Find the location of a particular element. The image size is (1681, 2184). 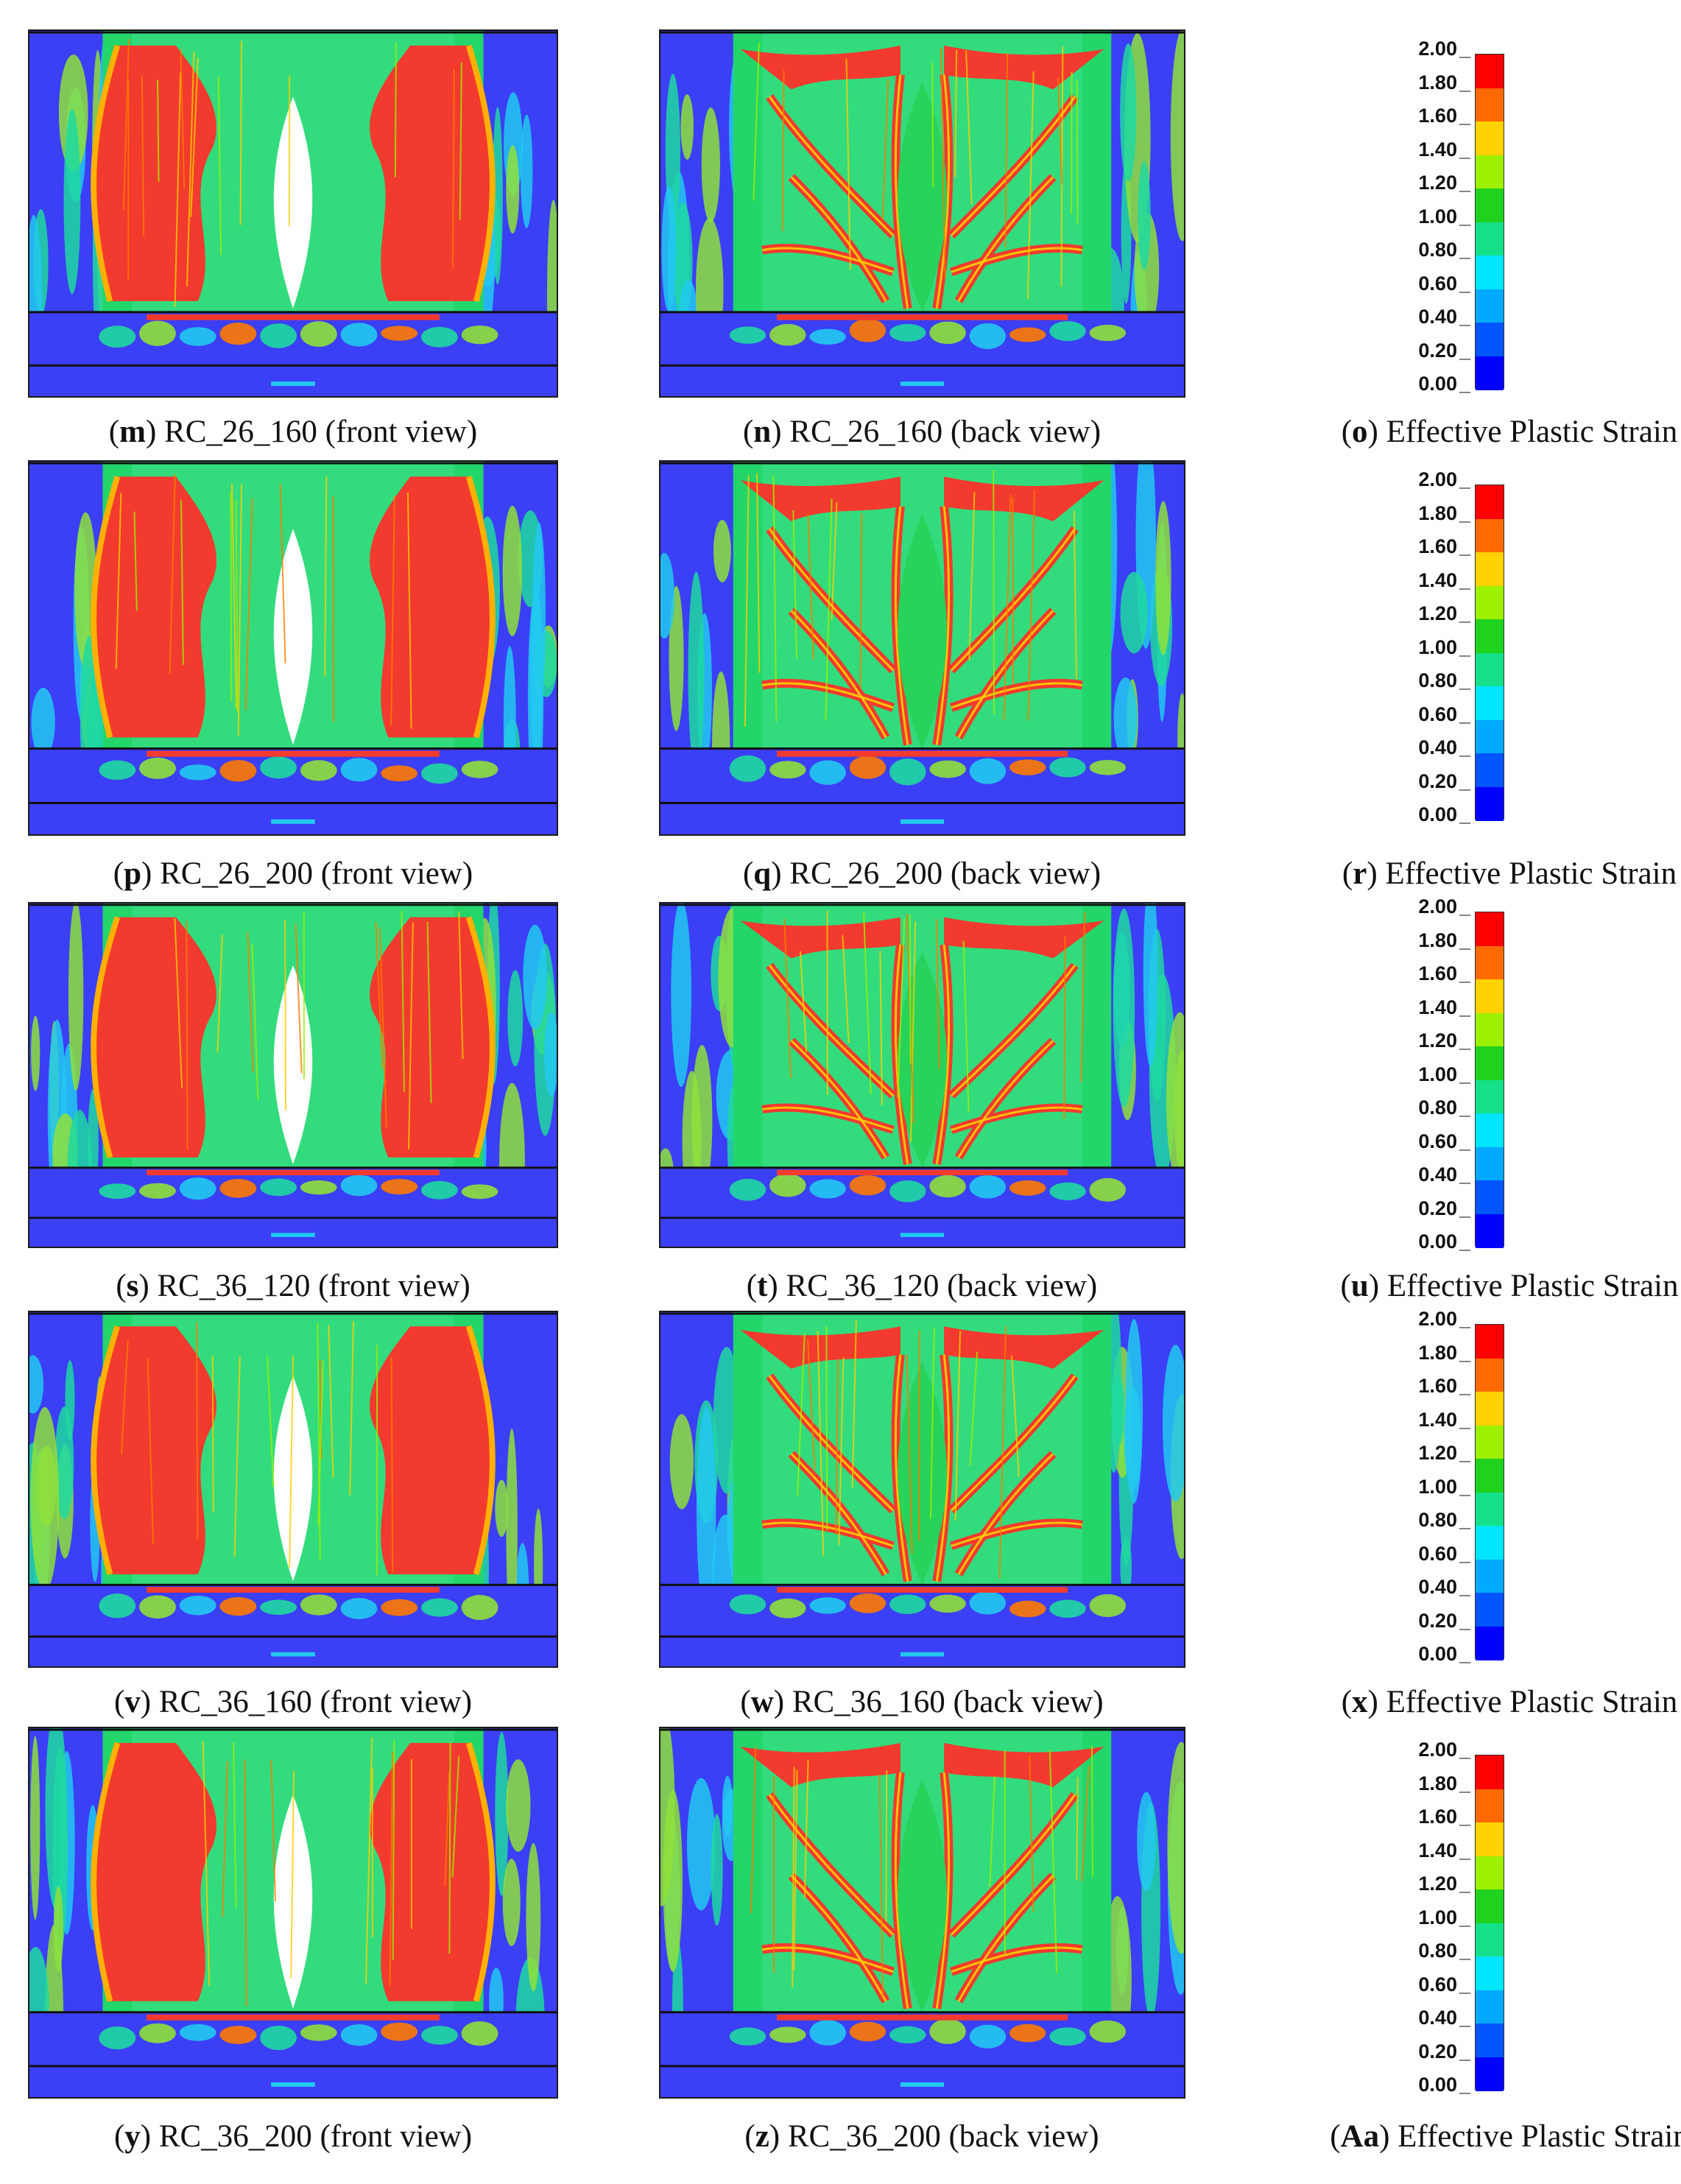

panel-q-caption: (q) RC_26_200 (back view) is located at coordinates (922, 873).